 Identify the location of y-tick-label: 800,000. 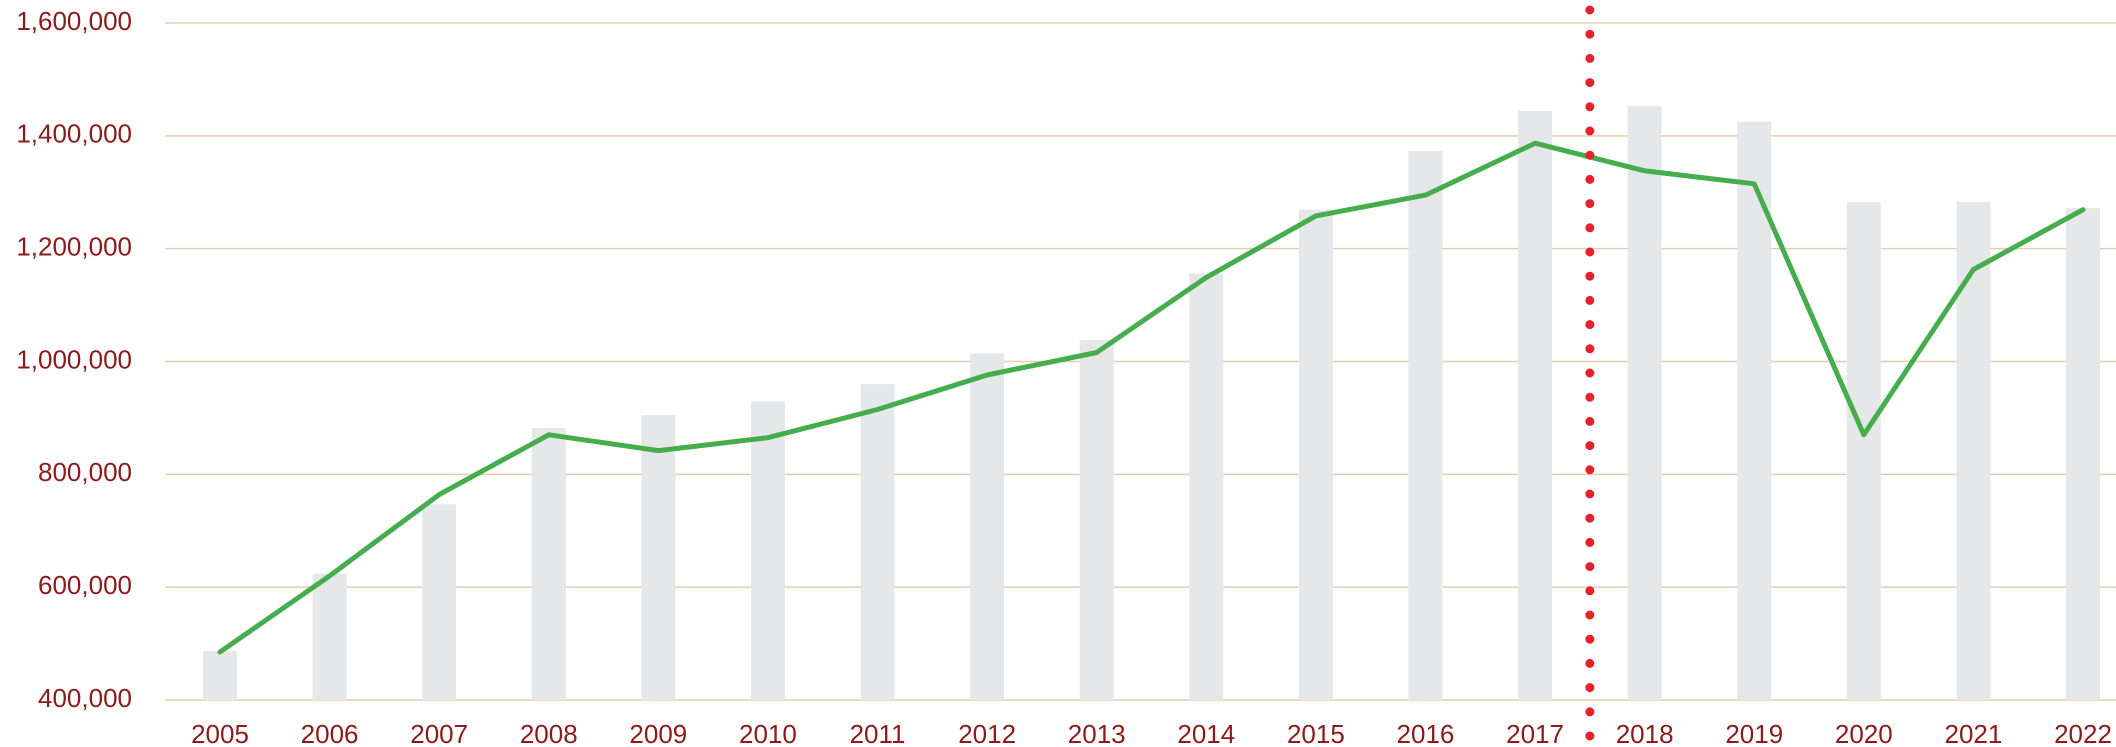
(85, 472).